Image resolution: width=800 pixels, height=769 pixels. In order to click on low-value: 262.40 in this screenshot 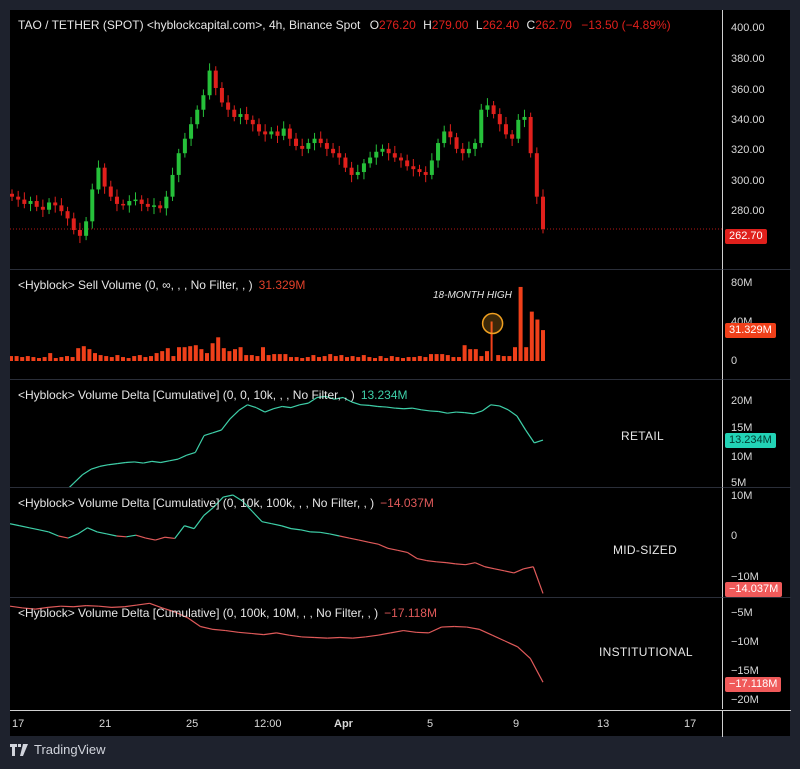, I will do `click(501, 25)`.